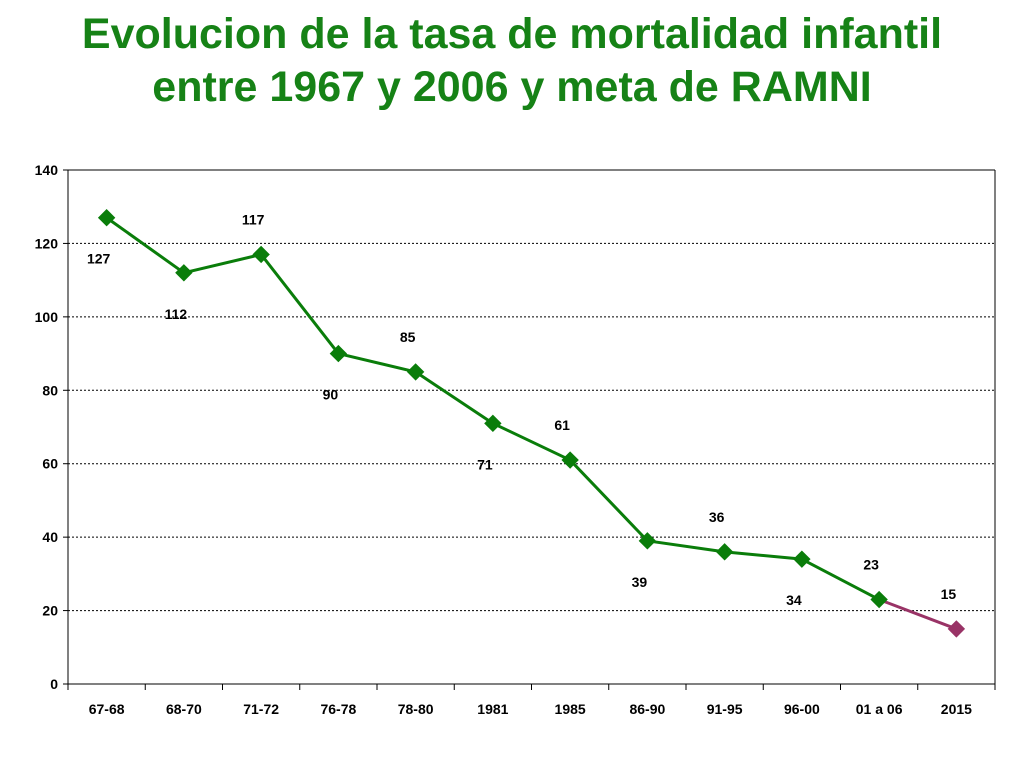 Image resolution: width=1024 pixels, height=768 pixels. Describe the element at coordinates (956, 629) in the screenshot. I see `marker-2015` at that location.